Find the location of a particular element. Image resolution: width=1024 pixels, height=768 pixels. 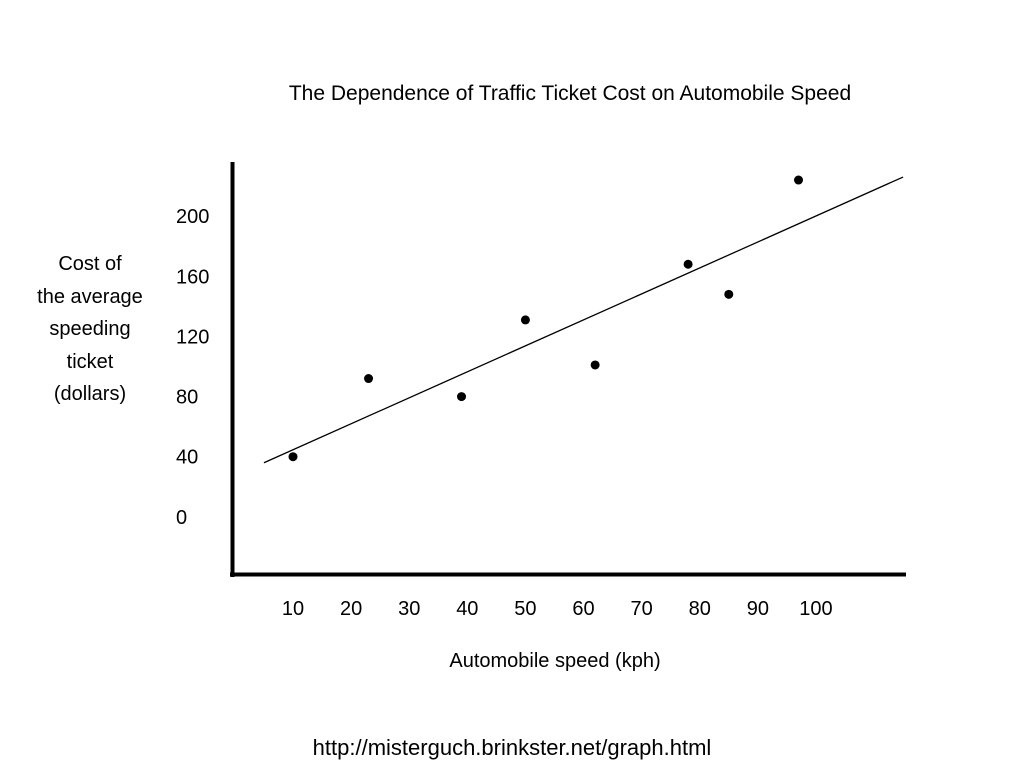

y-tick-label: 40 is located at coordinates (187, 458).